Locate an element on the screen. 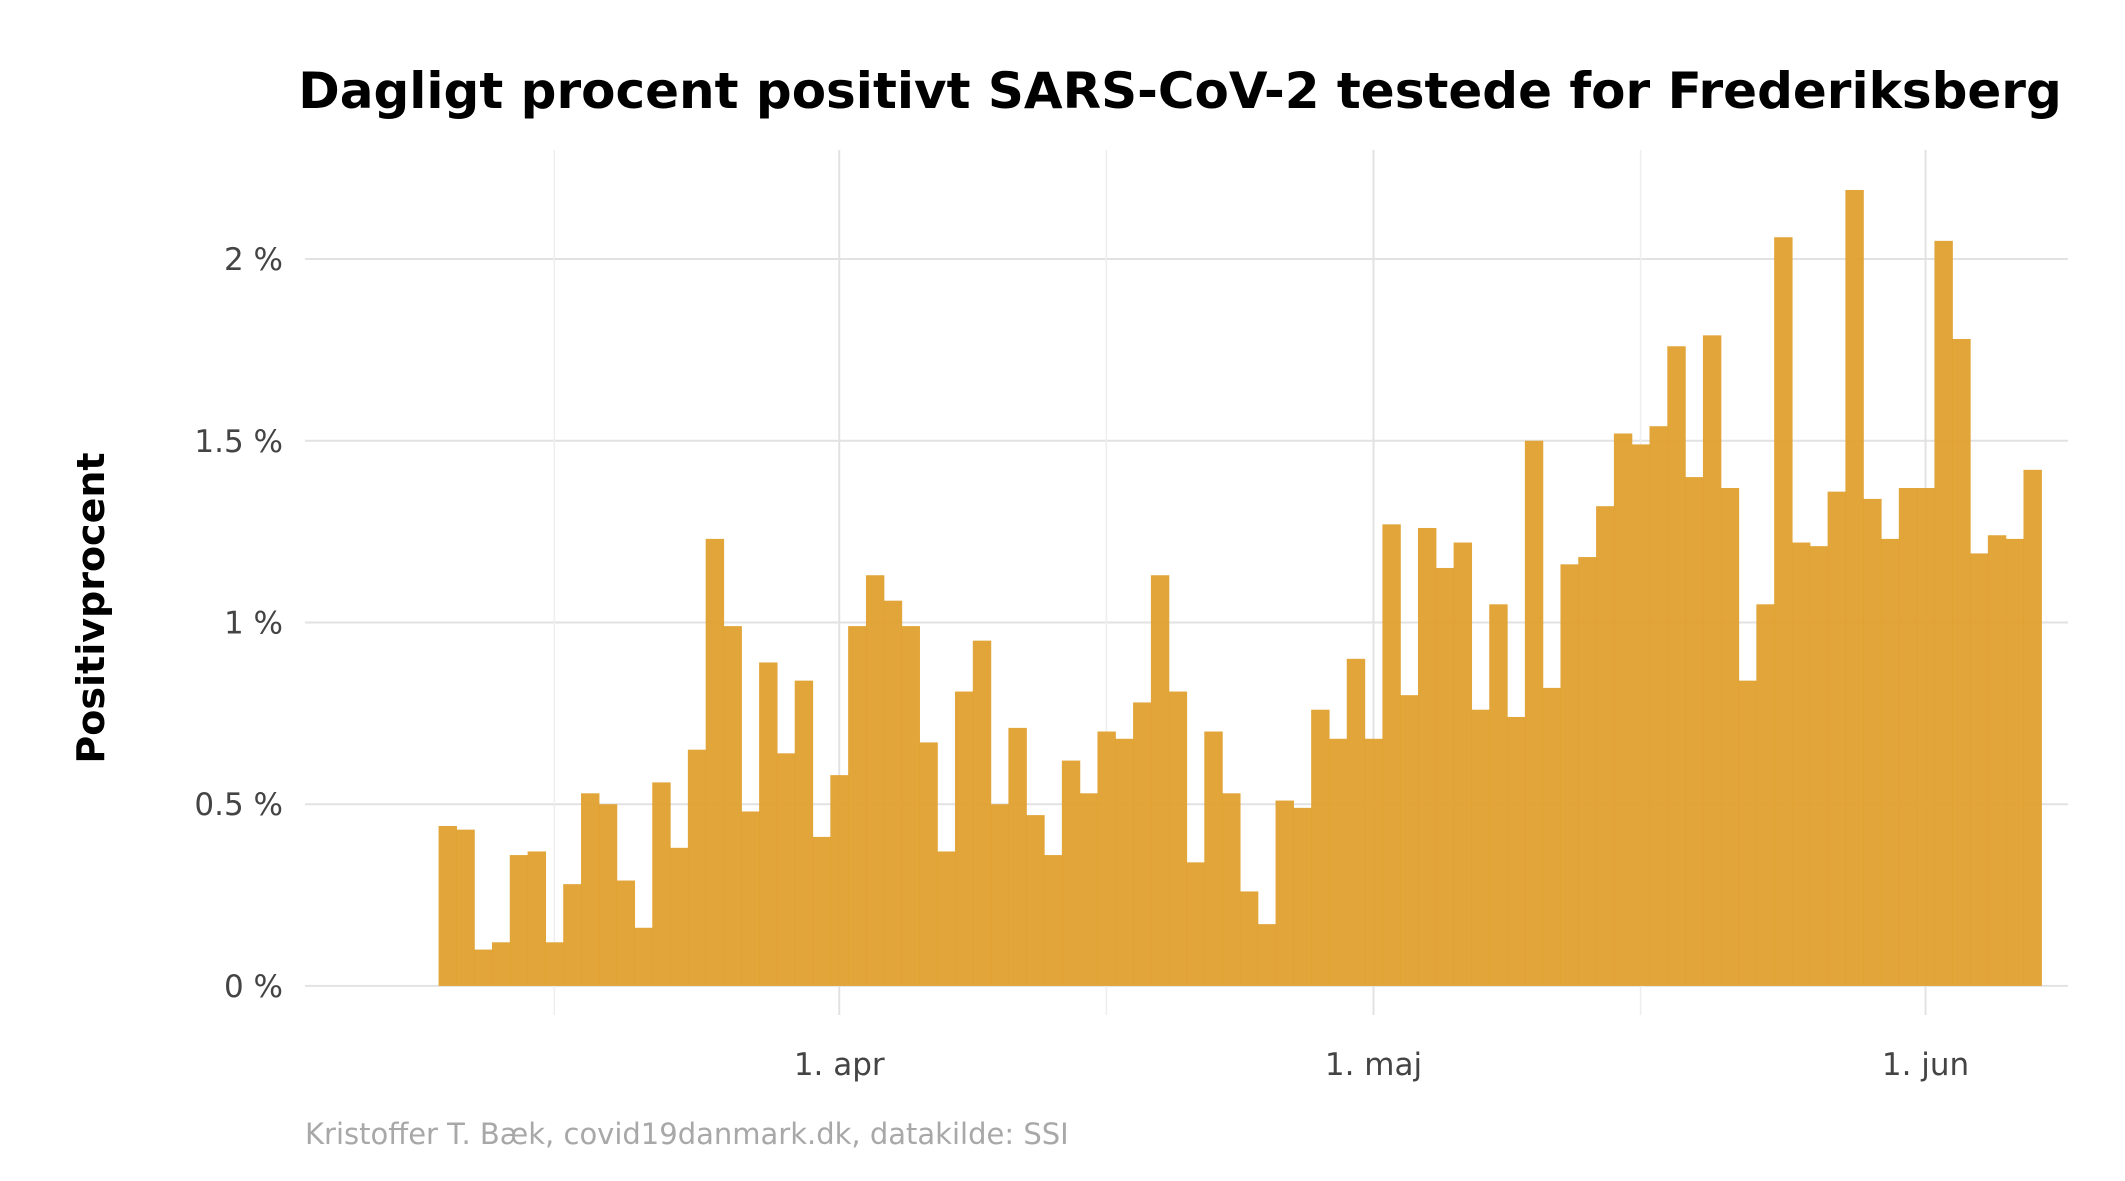  y-tick-labels: 0 % 0.5 % 1 % 1.5 % 2 % is located at coordinates (238, 623).